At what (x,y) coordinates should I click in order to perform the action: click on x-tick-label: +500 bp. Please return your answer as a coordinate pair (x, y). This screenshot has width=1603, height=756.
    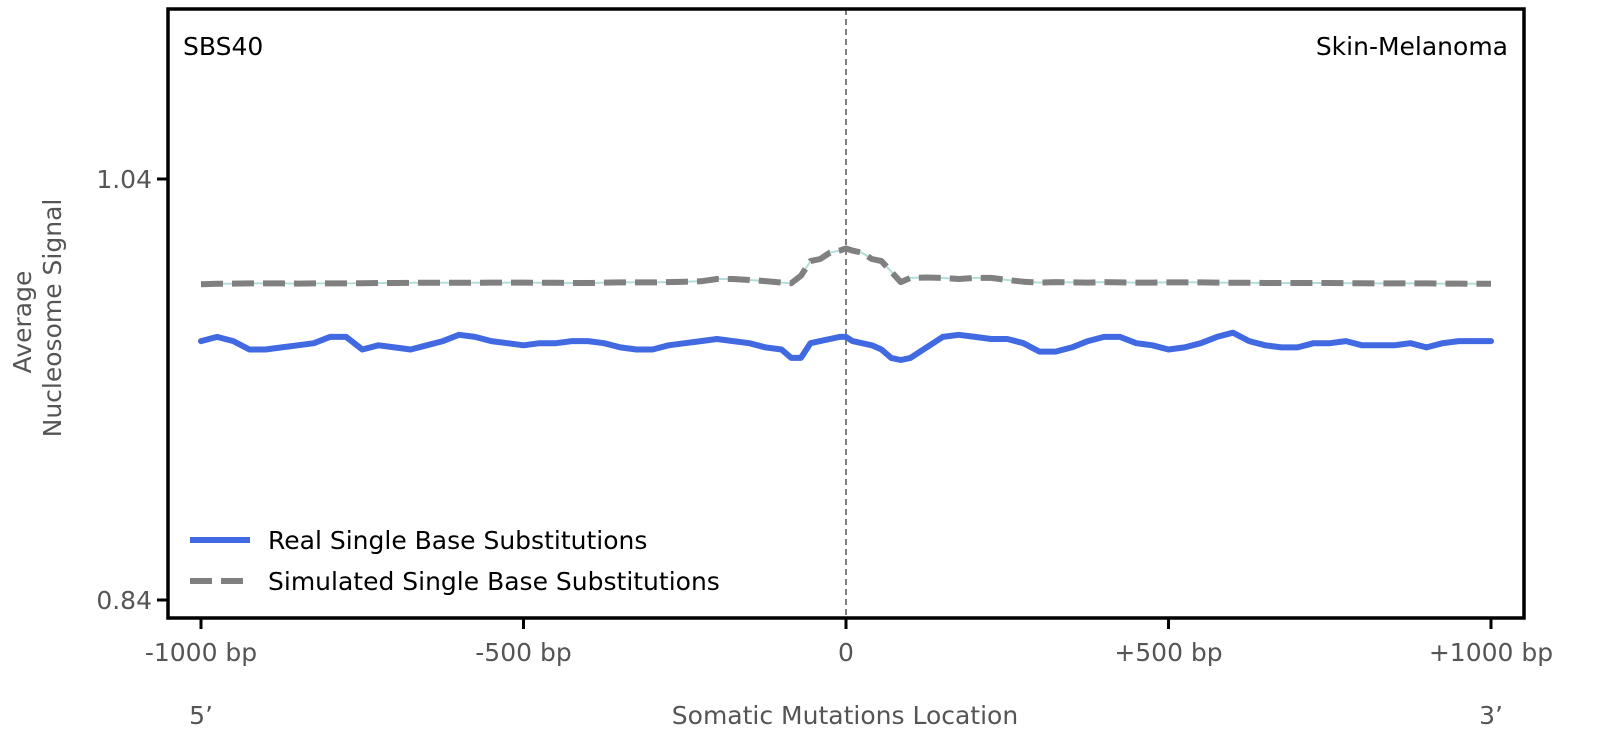
    Looking at the image, I should click on (1168, 652).